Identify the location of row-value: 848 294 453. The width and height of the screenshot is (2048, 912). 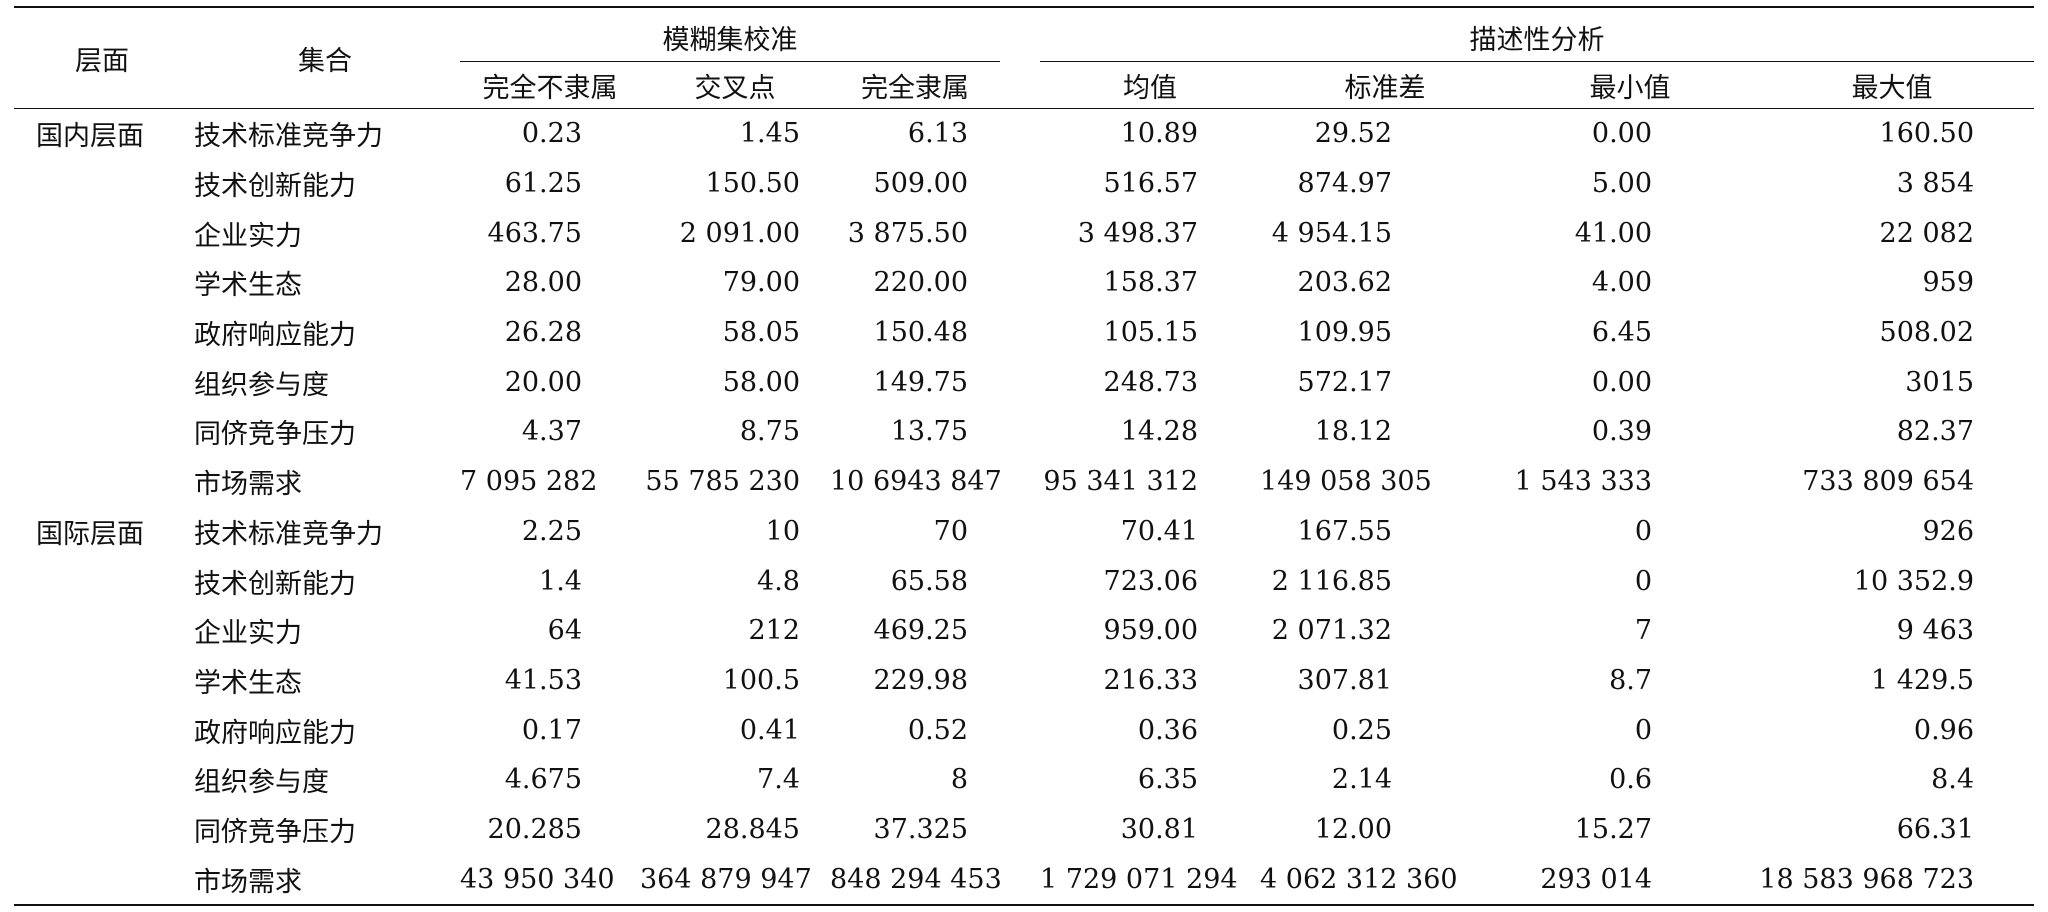
(916, 879).